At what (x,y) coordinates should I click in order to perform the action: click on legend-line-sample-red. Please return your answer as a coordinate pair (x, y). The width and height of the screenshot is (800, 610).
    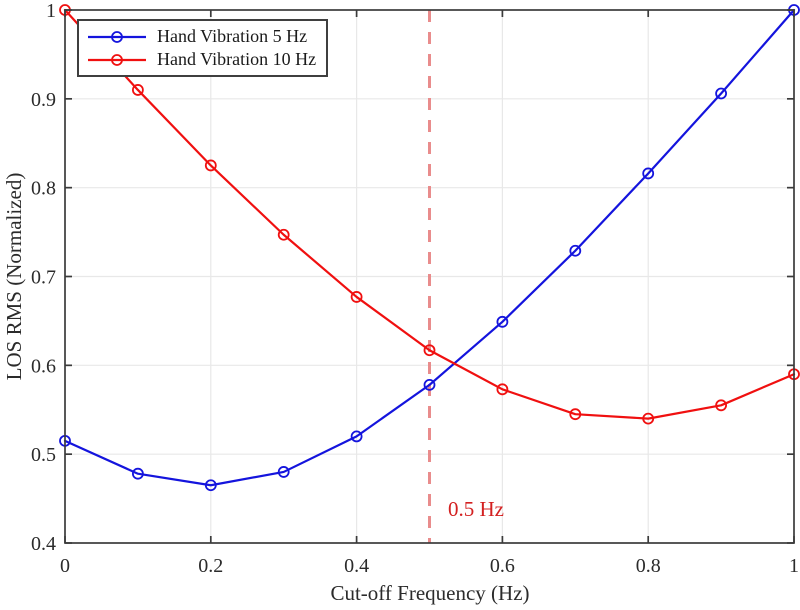
    Looking at the image, I should click on (117, 59).